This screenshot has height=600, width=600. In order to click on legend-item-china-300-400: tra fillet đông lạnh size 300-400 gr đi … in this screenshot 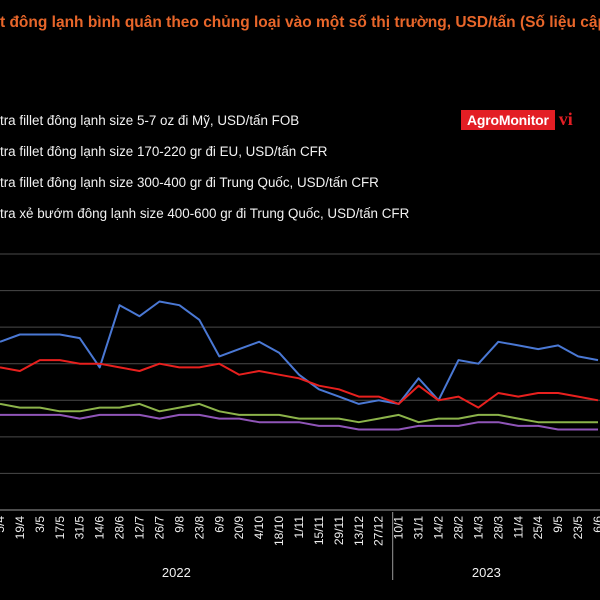, I will do `click(189, 182)`.